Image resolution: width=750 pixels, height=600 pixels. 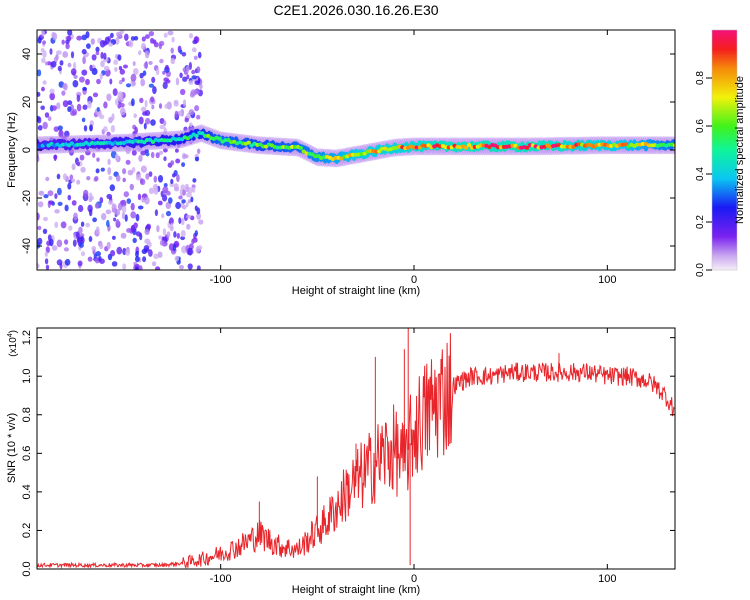 What do you see at coordinates (356, 291) in the screenshot?
I see `top-x-axis-label: Height of straight line (km)` at bounding box center [356, 291].